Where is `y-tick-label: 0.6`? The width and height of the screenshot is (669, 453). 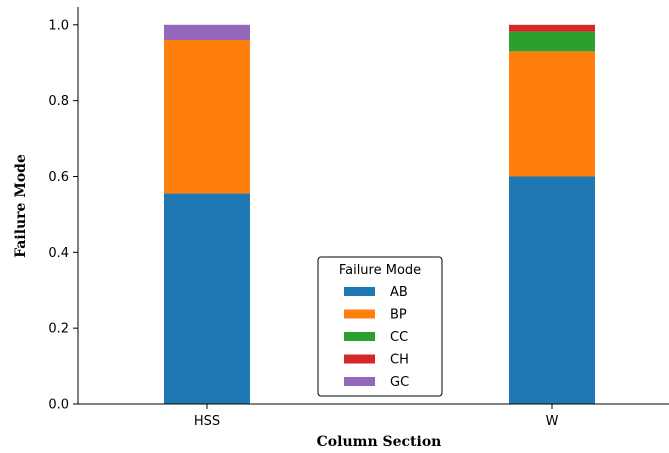
y-tick-label: 0.6 is located at coordinates (58, 177).